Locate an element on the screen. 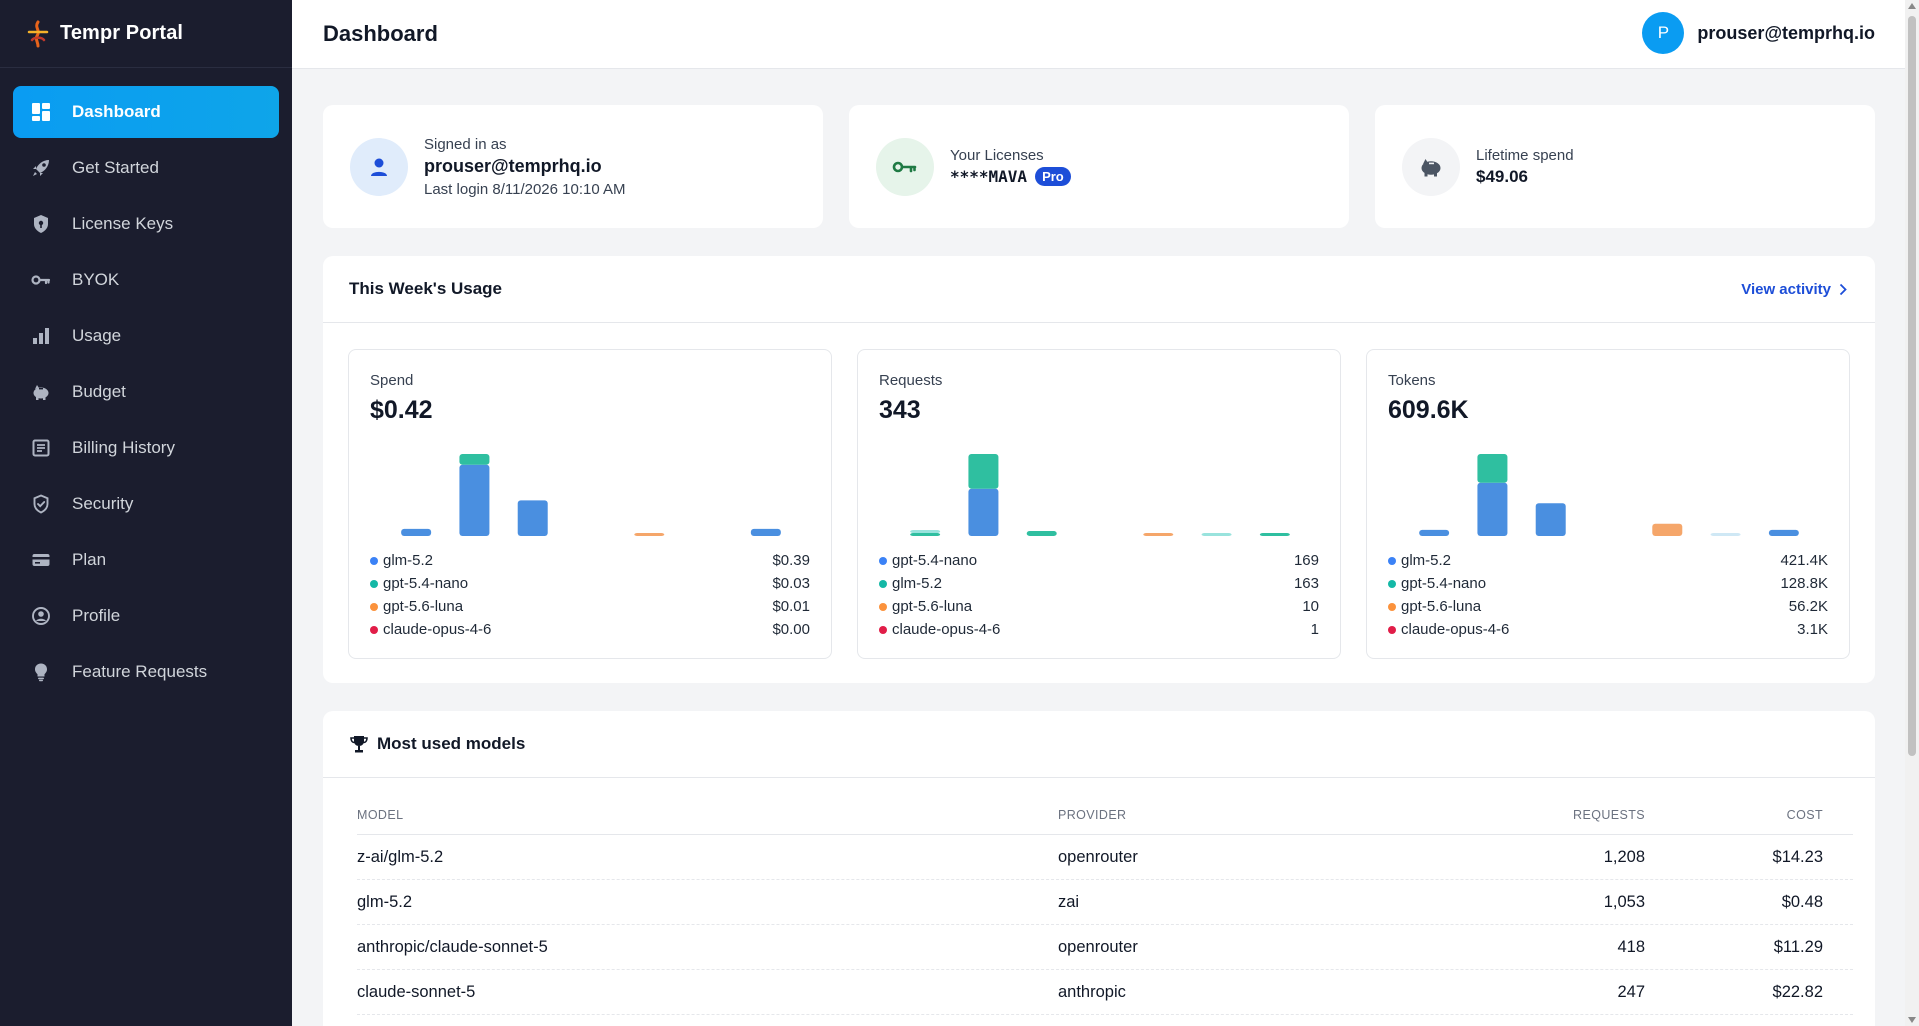 This screenshot has width=1919, height=1026. legend-value: 56.2K is located at coordinates (1808, 606).